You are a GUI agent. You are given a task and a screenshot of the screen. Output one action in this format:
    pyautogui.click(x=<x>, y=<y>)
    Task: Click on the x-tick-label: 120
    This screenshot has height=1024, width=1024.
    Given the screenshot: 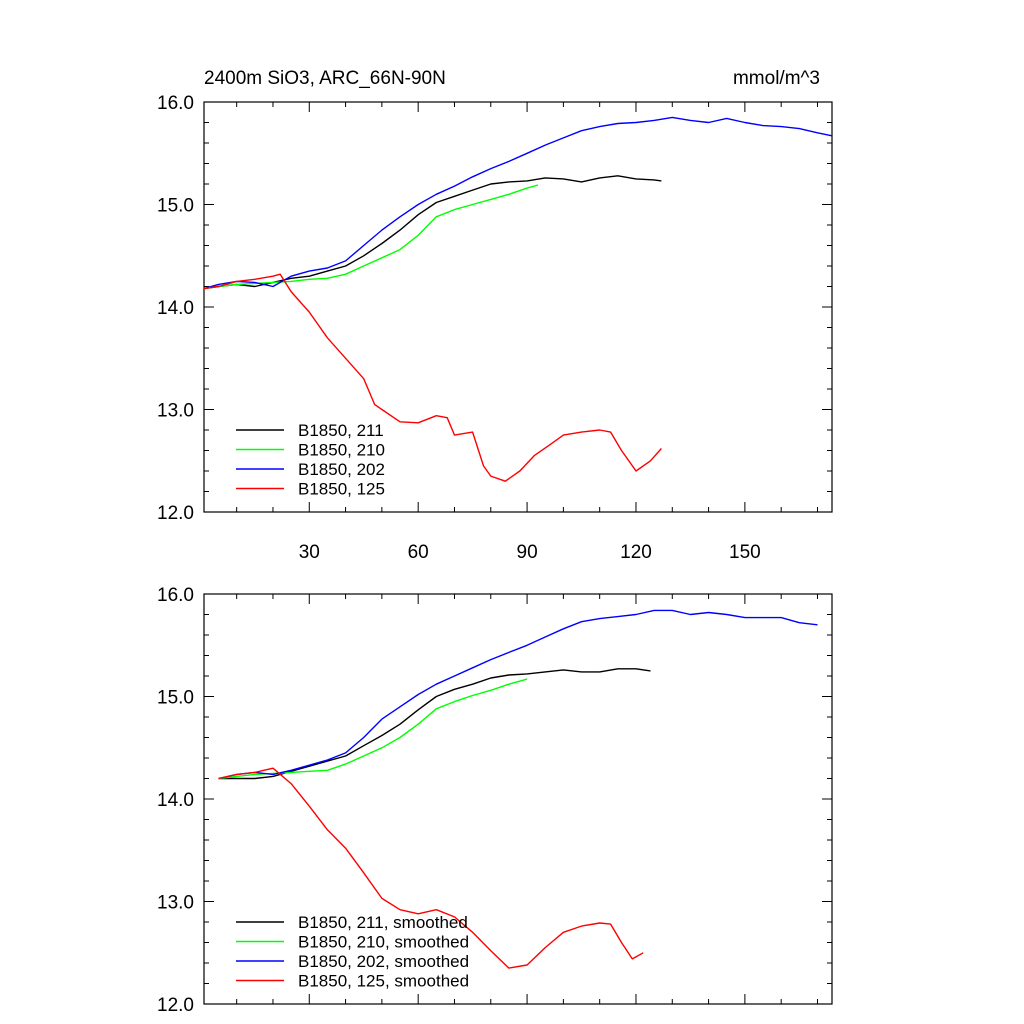 What is the action you would take?
    pyautogui.click(x=636, y=552)
    